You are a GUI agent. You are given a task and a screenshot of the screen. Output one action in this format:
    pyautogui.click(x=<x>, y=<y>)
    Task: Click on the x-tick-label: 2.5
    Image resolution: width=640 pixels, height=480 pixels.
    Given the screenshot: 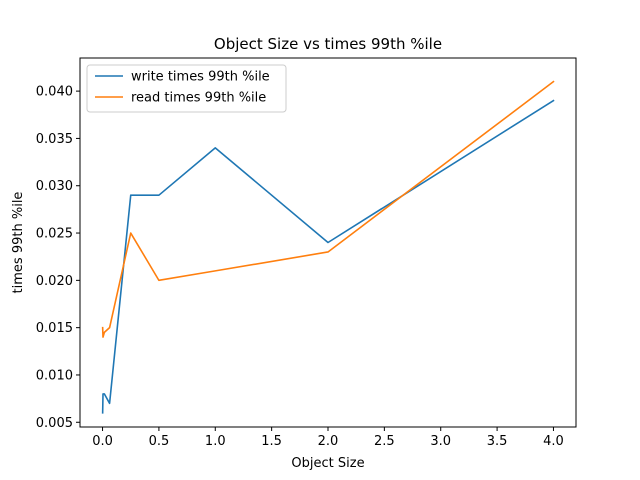 What is the action you would take?
    pyautogui.click(x=384, y=441)
    